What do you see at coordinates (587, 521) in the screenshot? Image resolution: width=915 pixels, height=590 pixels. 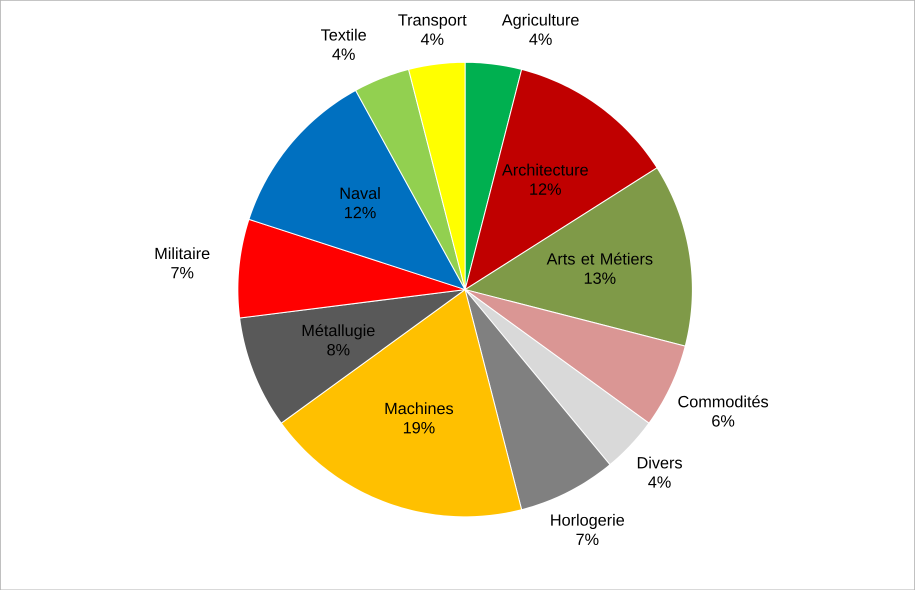 I see `slice-label: Horlogerie` at bounding box center [587, 521].